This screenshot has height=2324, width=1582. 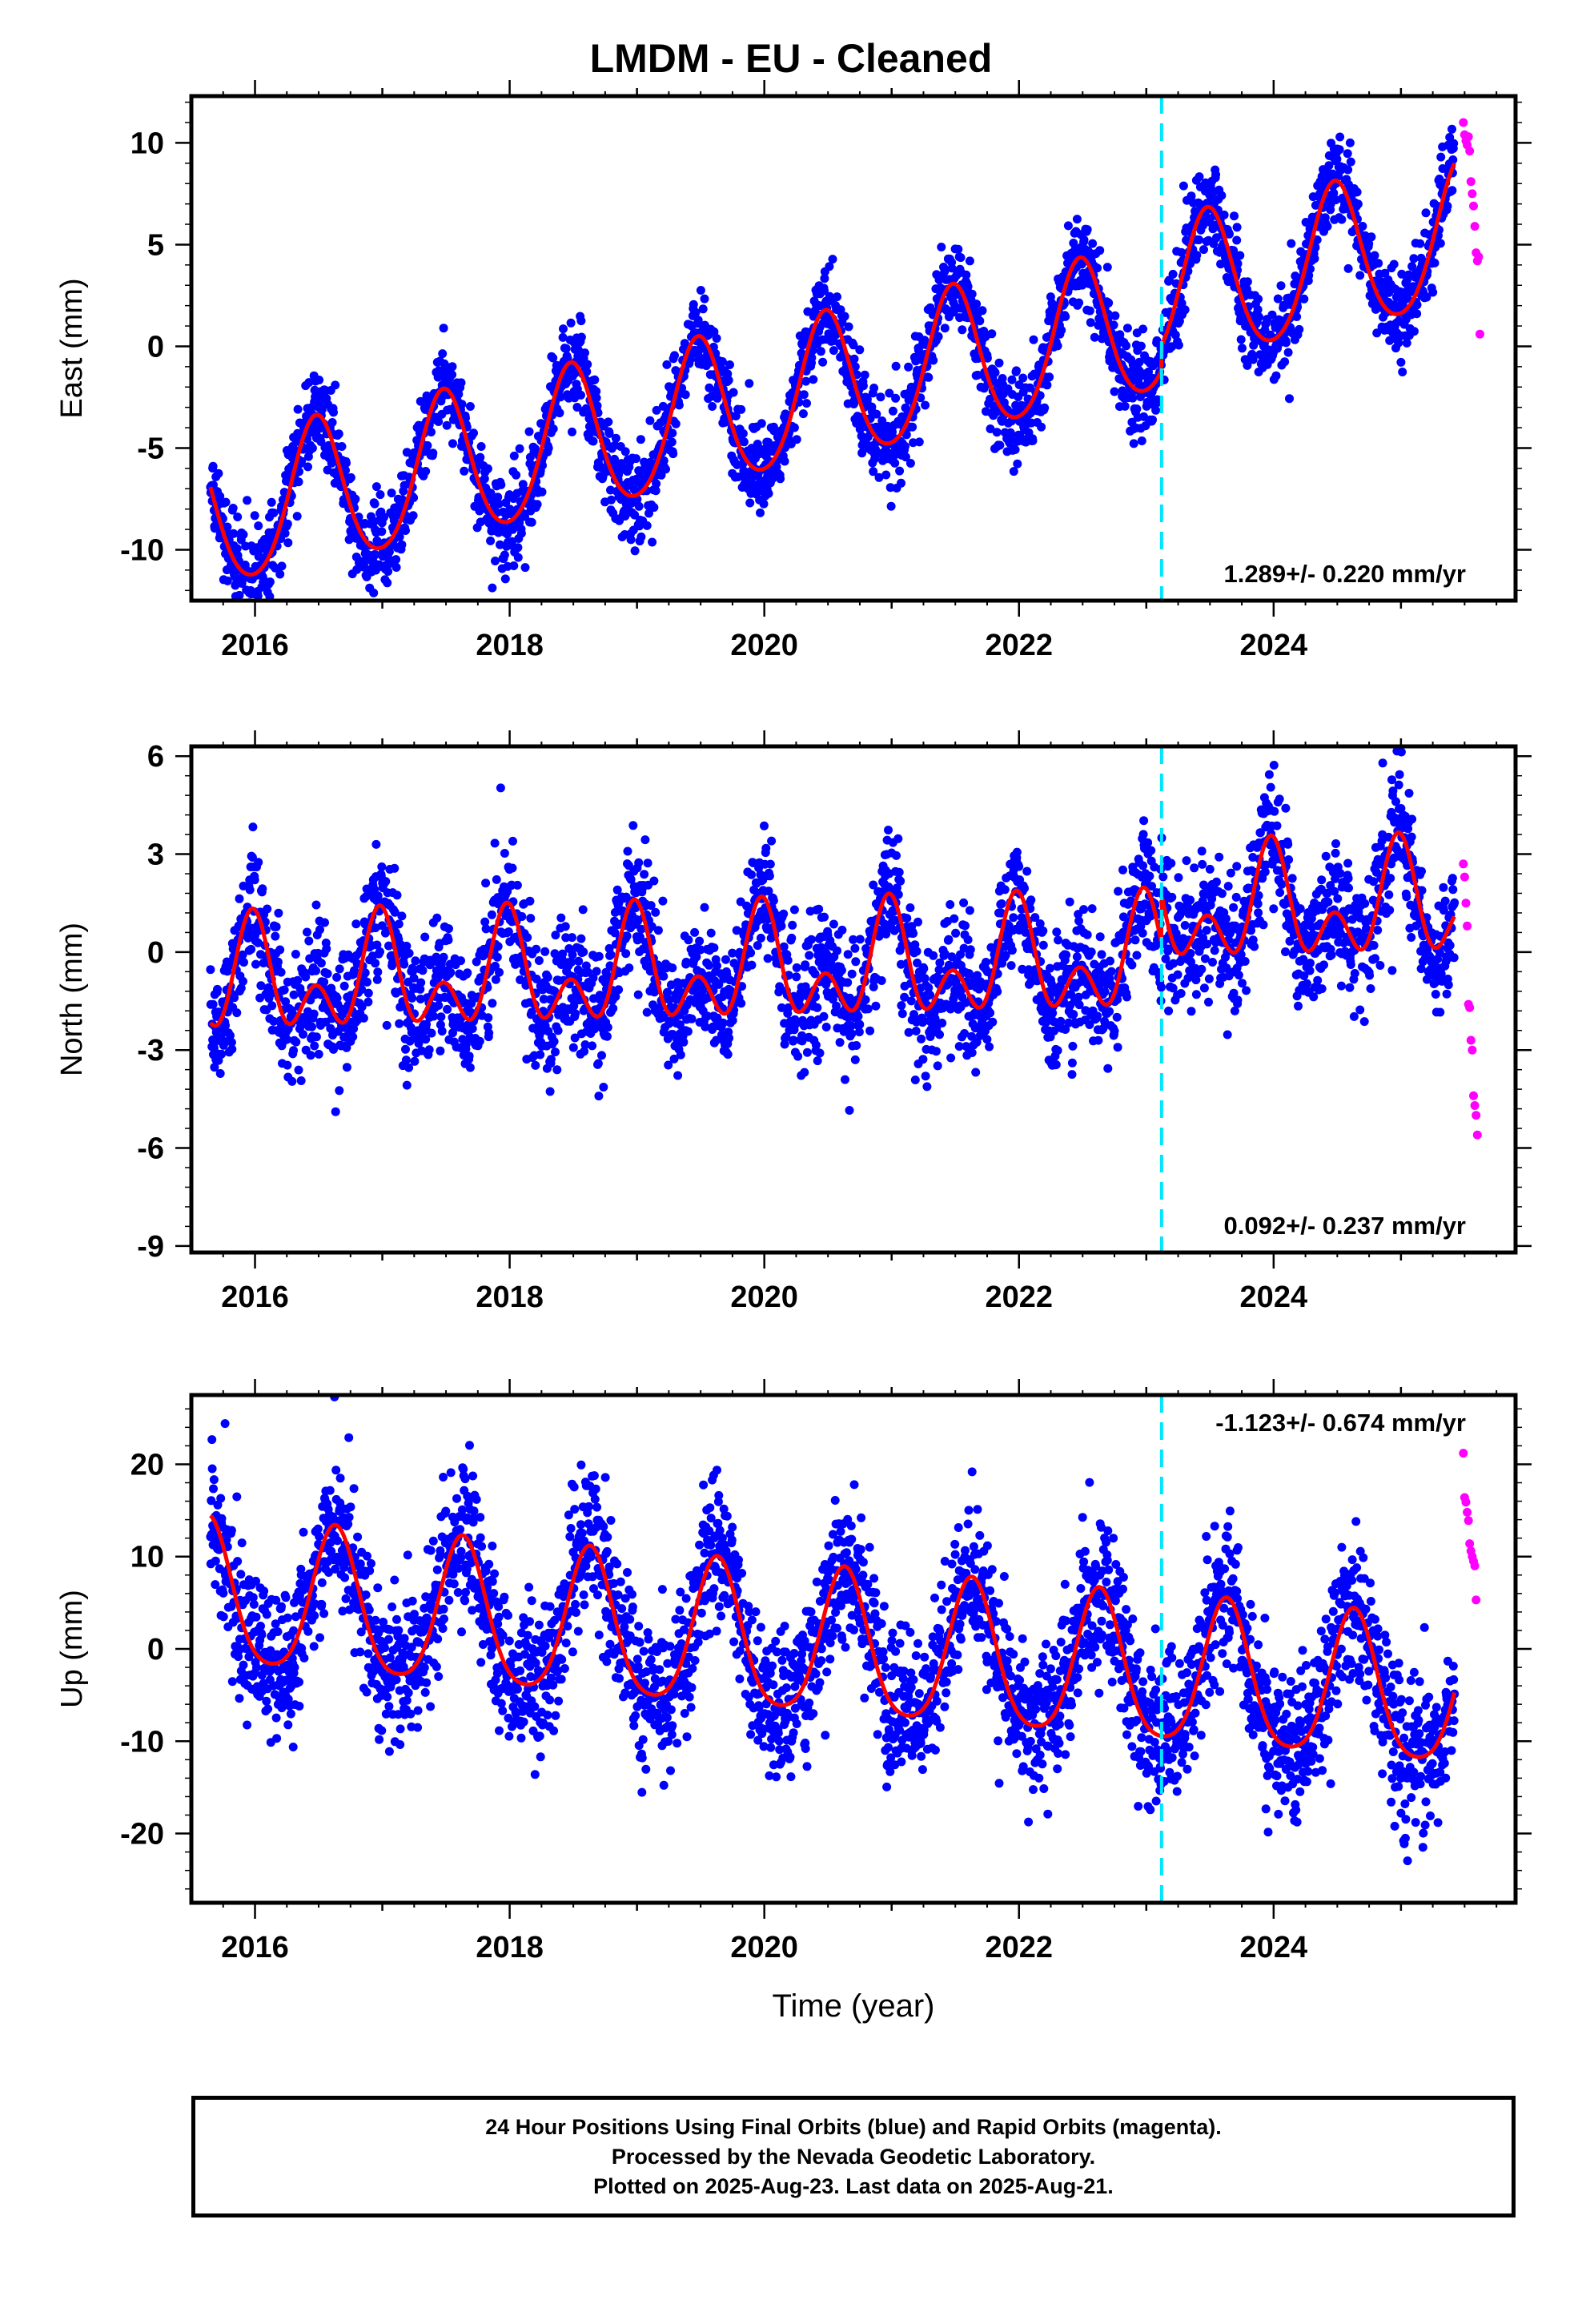 What do you see at coordinates (1019, 645) in the screenshot?
I see `x-tick-label: 2022` at bounding box center [1019, 645].